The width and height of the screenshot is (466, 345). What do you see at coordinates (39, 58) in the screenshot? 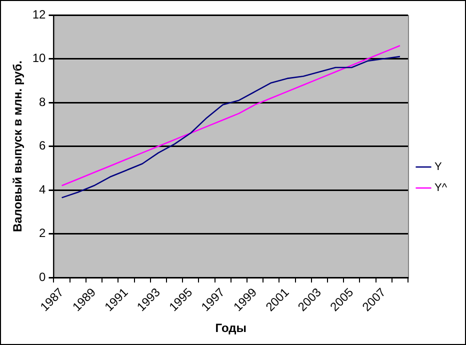
I see `y-tick-label: 10` at bounding box center [39, 58].